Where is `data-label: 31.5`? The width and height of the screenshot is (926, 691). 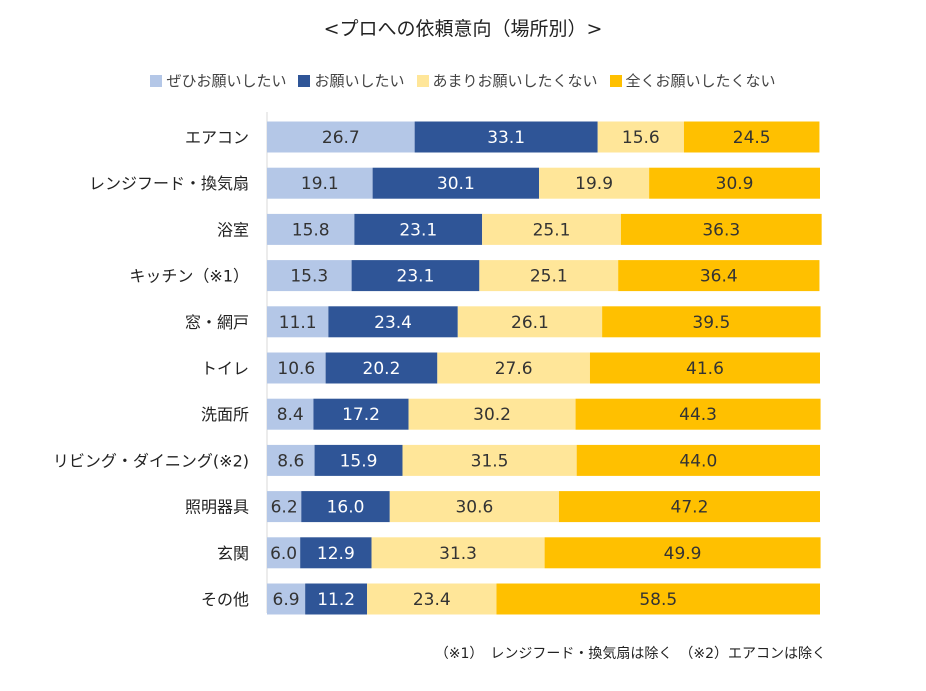
data-label: 31.5 is located at coordinates (490, 461).